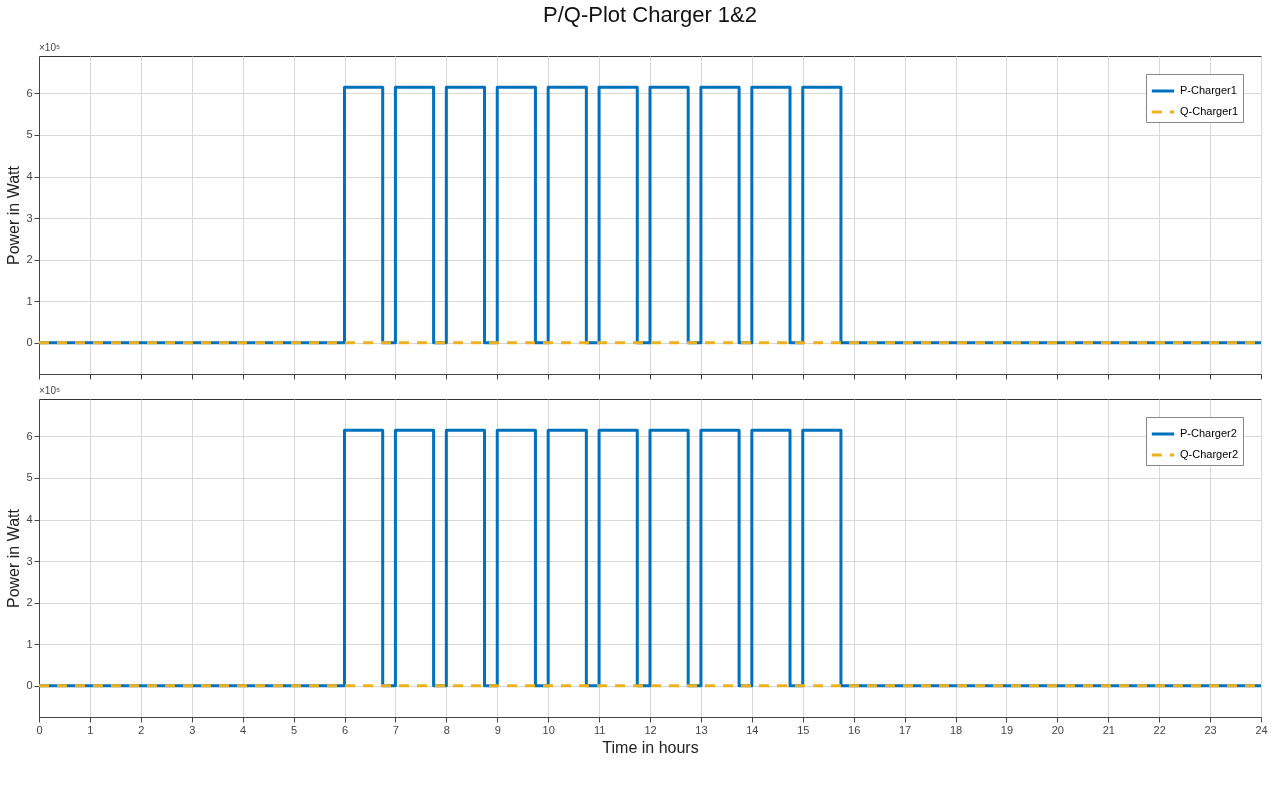  Describe the element at coordinates (1209, 454) in the screenshot. I see `legend-label: Q-Charger2` at that location.